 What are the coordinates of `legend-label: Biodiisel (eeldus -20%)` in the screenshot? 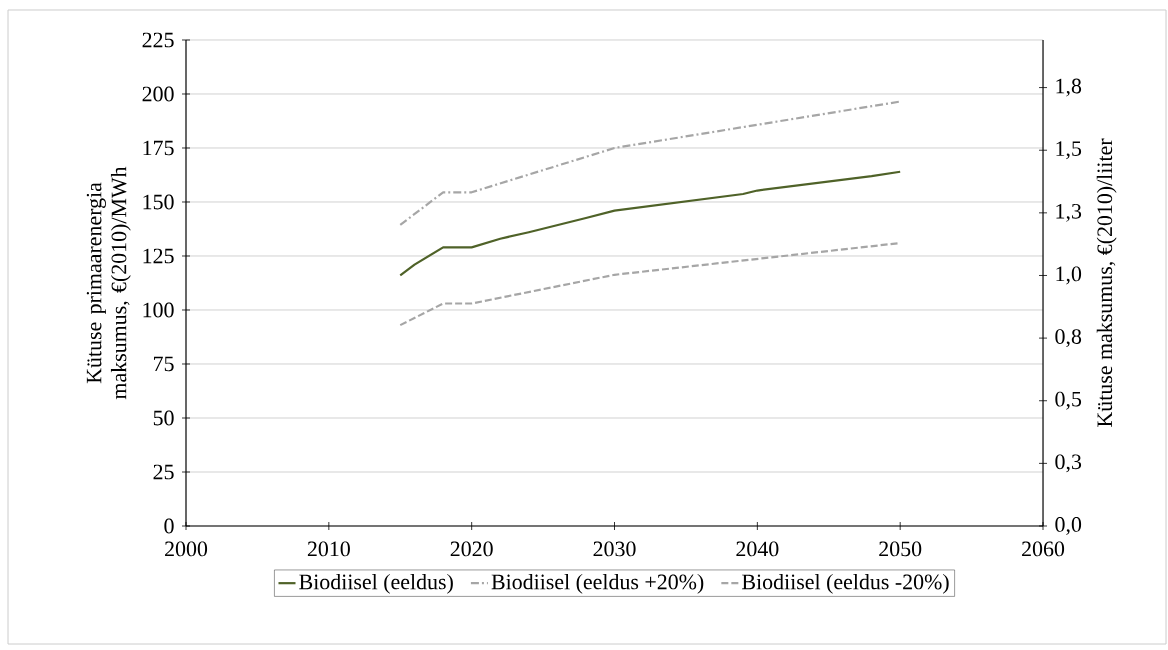 It's located at (845, 583).